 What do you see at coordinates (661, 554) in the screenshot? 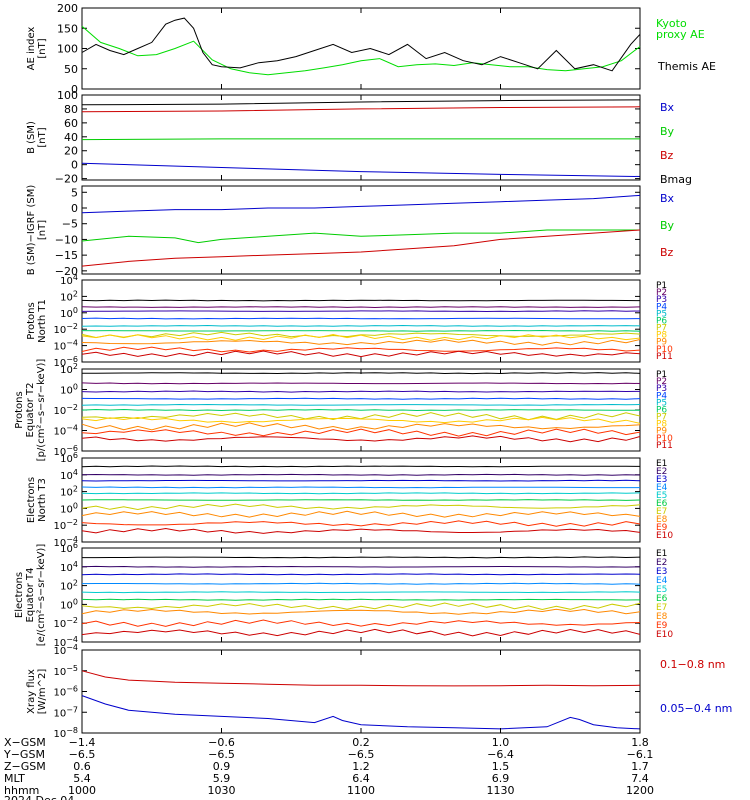
I see `legend-entry: E1` at bounding box center [661, 554].